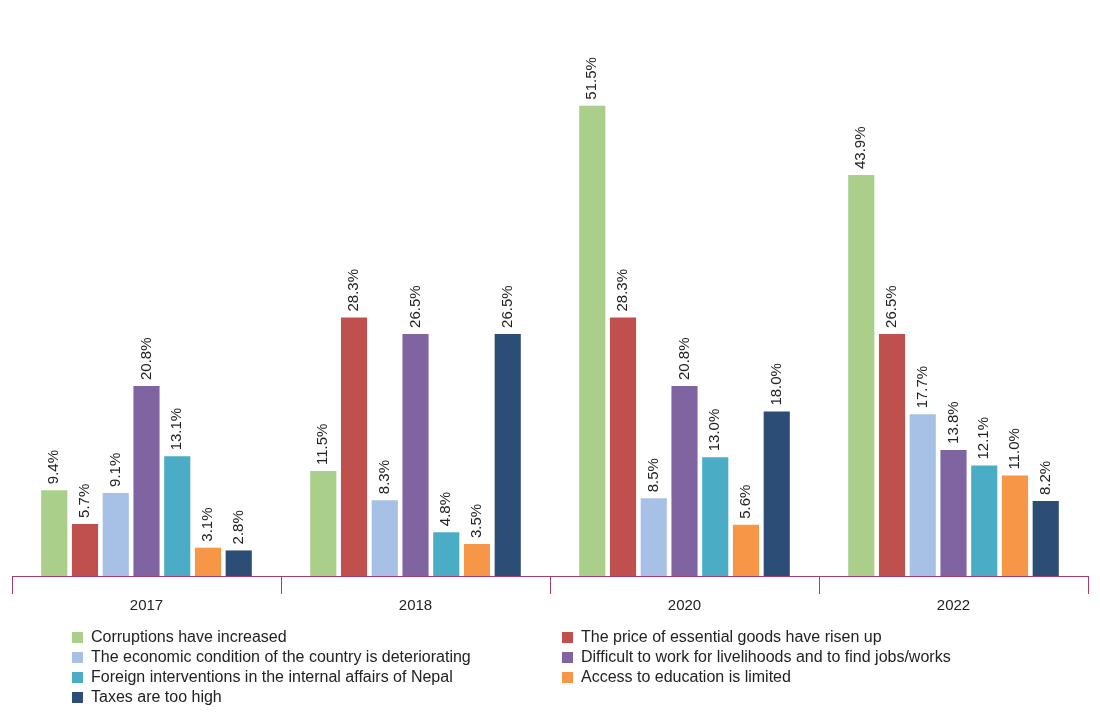  Describe the element at coordinates (237, 527) in the screenshot. I see `data-label: 2.8%` at that location.